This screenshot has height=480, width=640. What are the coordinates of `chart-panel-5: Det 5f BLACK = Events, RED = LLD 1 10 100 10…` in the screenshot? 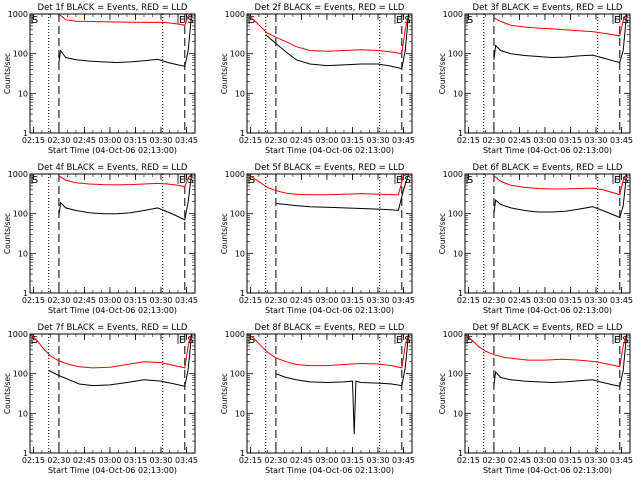 It's located at (317, 239).